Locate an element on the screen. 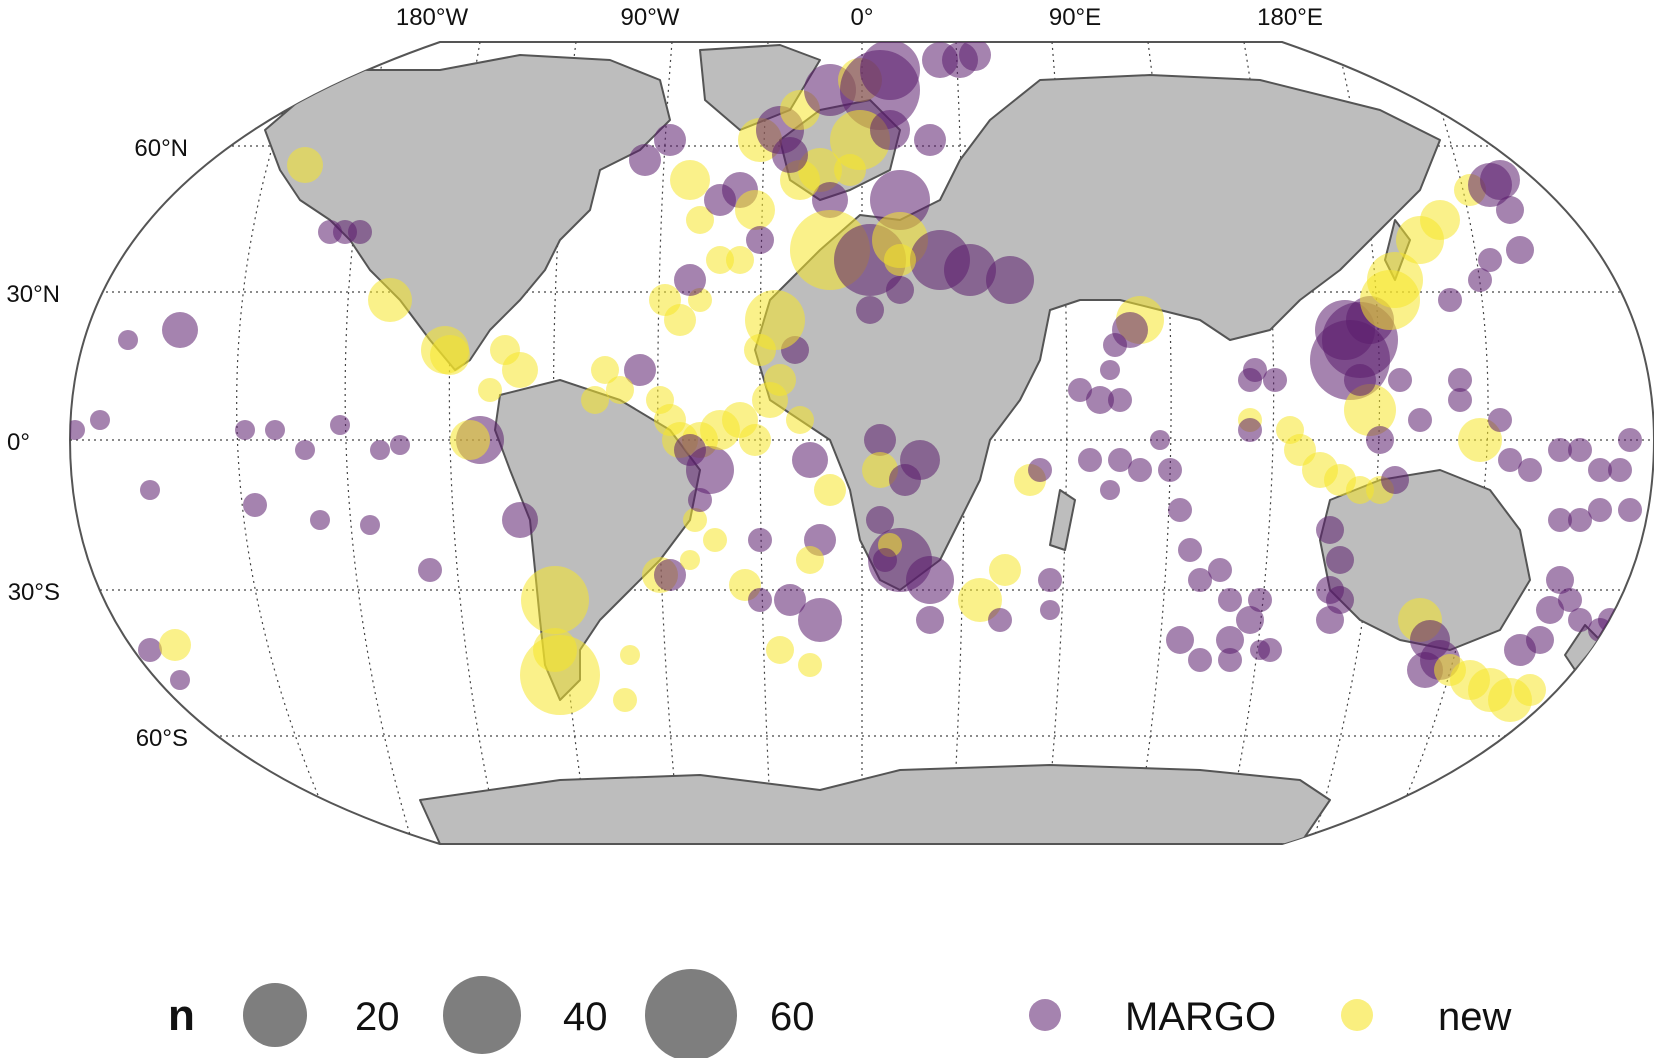 This screenshot has width=1654, height=1058. lon-label-180e: 180°E is located at coordinates (1290, 17).